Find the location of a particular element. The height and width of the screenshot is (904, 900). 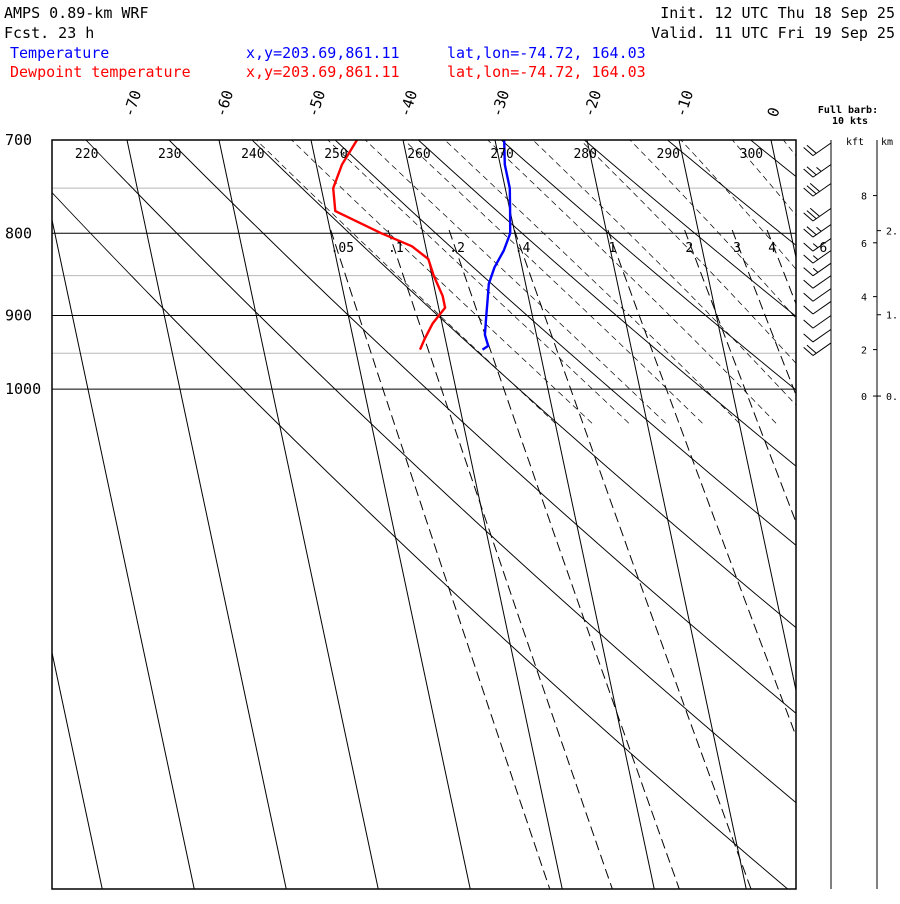

isotherm-label: 0 is located at coordinates (774, 112).